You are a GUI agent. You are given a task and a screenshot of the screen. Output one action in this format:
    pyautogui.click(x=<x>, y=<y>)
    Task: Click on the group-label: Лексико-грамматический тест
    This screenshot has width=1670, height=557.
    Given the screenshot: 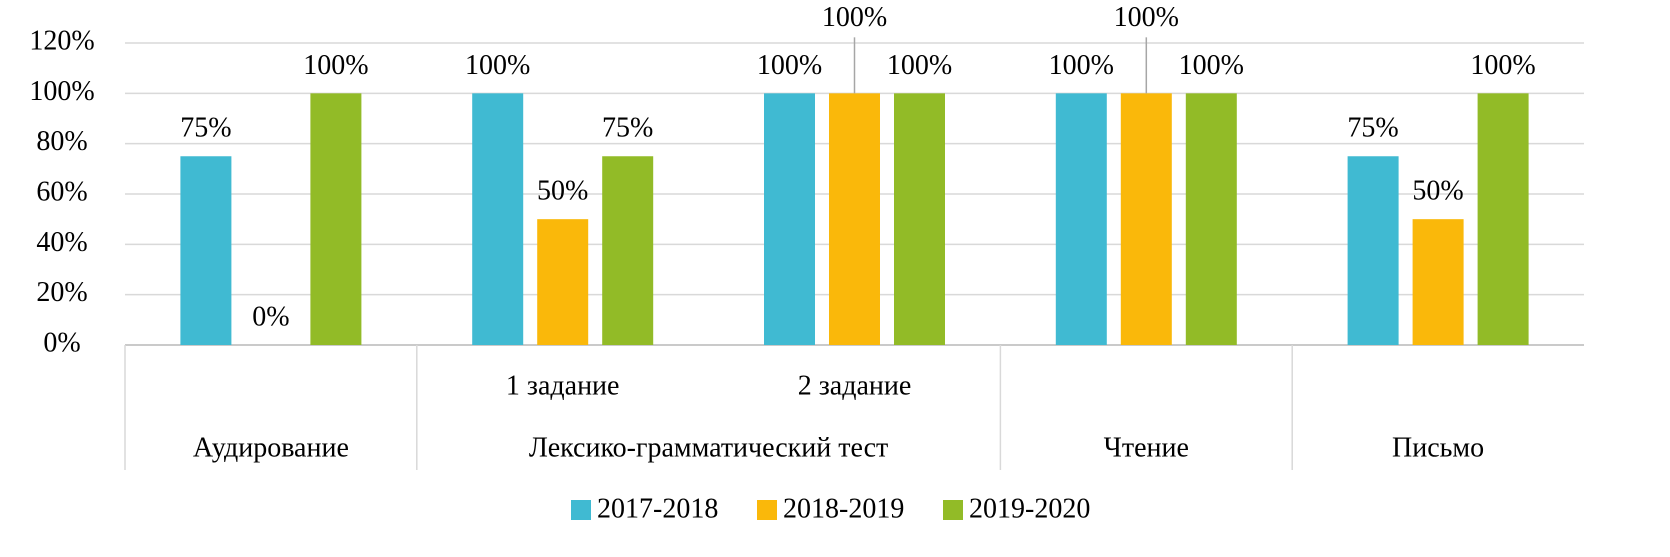 What is the action you would take?
    pyautogui.click(x=708, y=447)
    